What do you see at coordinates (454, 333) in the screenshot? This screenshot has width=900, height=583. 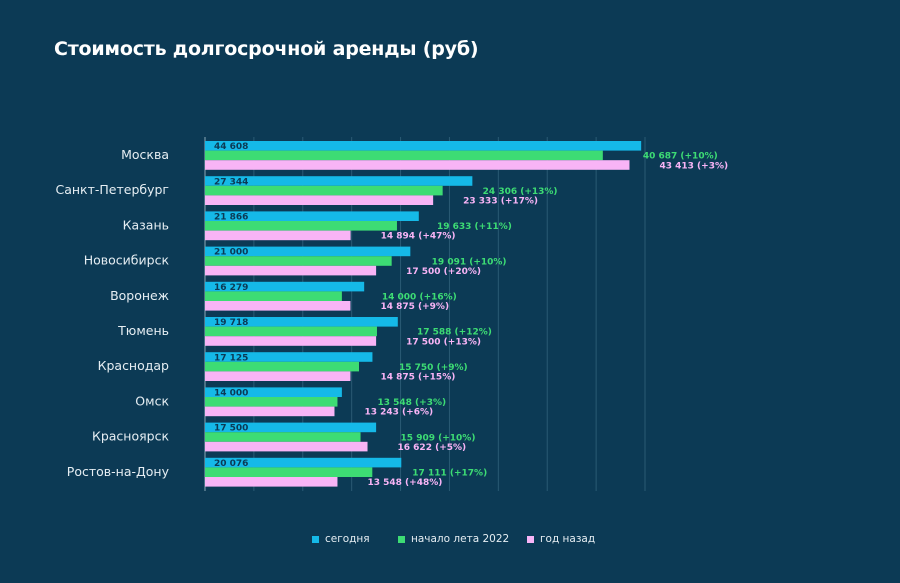 I see `data-label: 17 588 (+12%)` at bounding box center [454, 333].